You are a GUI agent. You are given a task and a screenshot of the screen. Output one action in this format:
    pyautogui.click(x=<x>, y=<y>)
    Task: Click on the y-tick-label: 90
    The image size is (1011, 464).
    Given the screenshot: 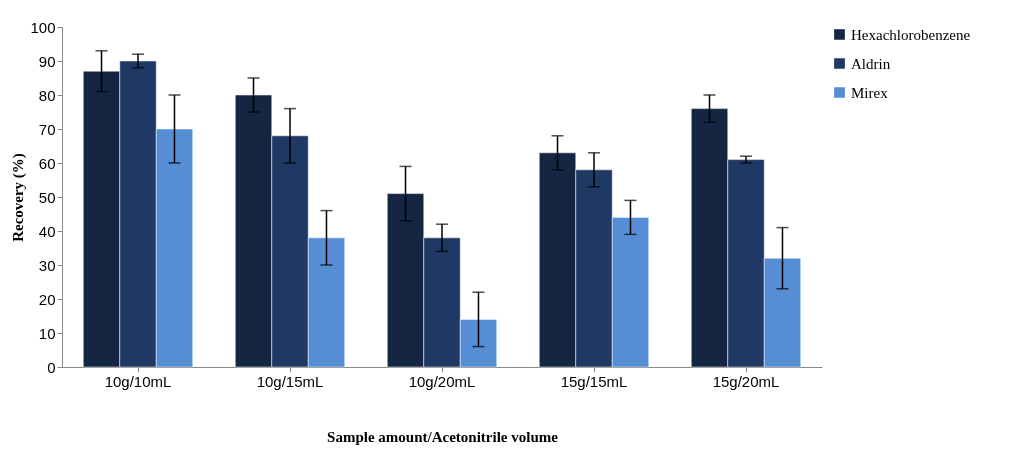 What is the action you would take?
    pyautogui.click(x=47, y=61)
    